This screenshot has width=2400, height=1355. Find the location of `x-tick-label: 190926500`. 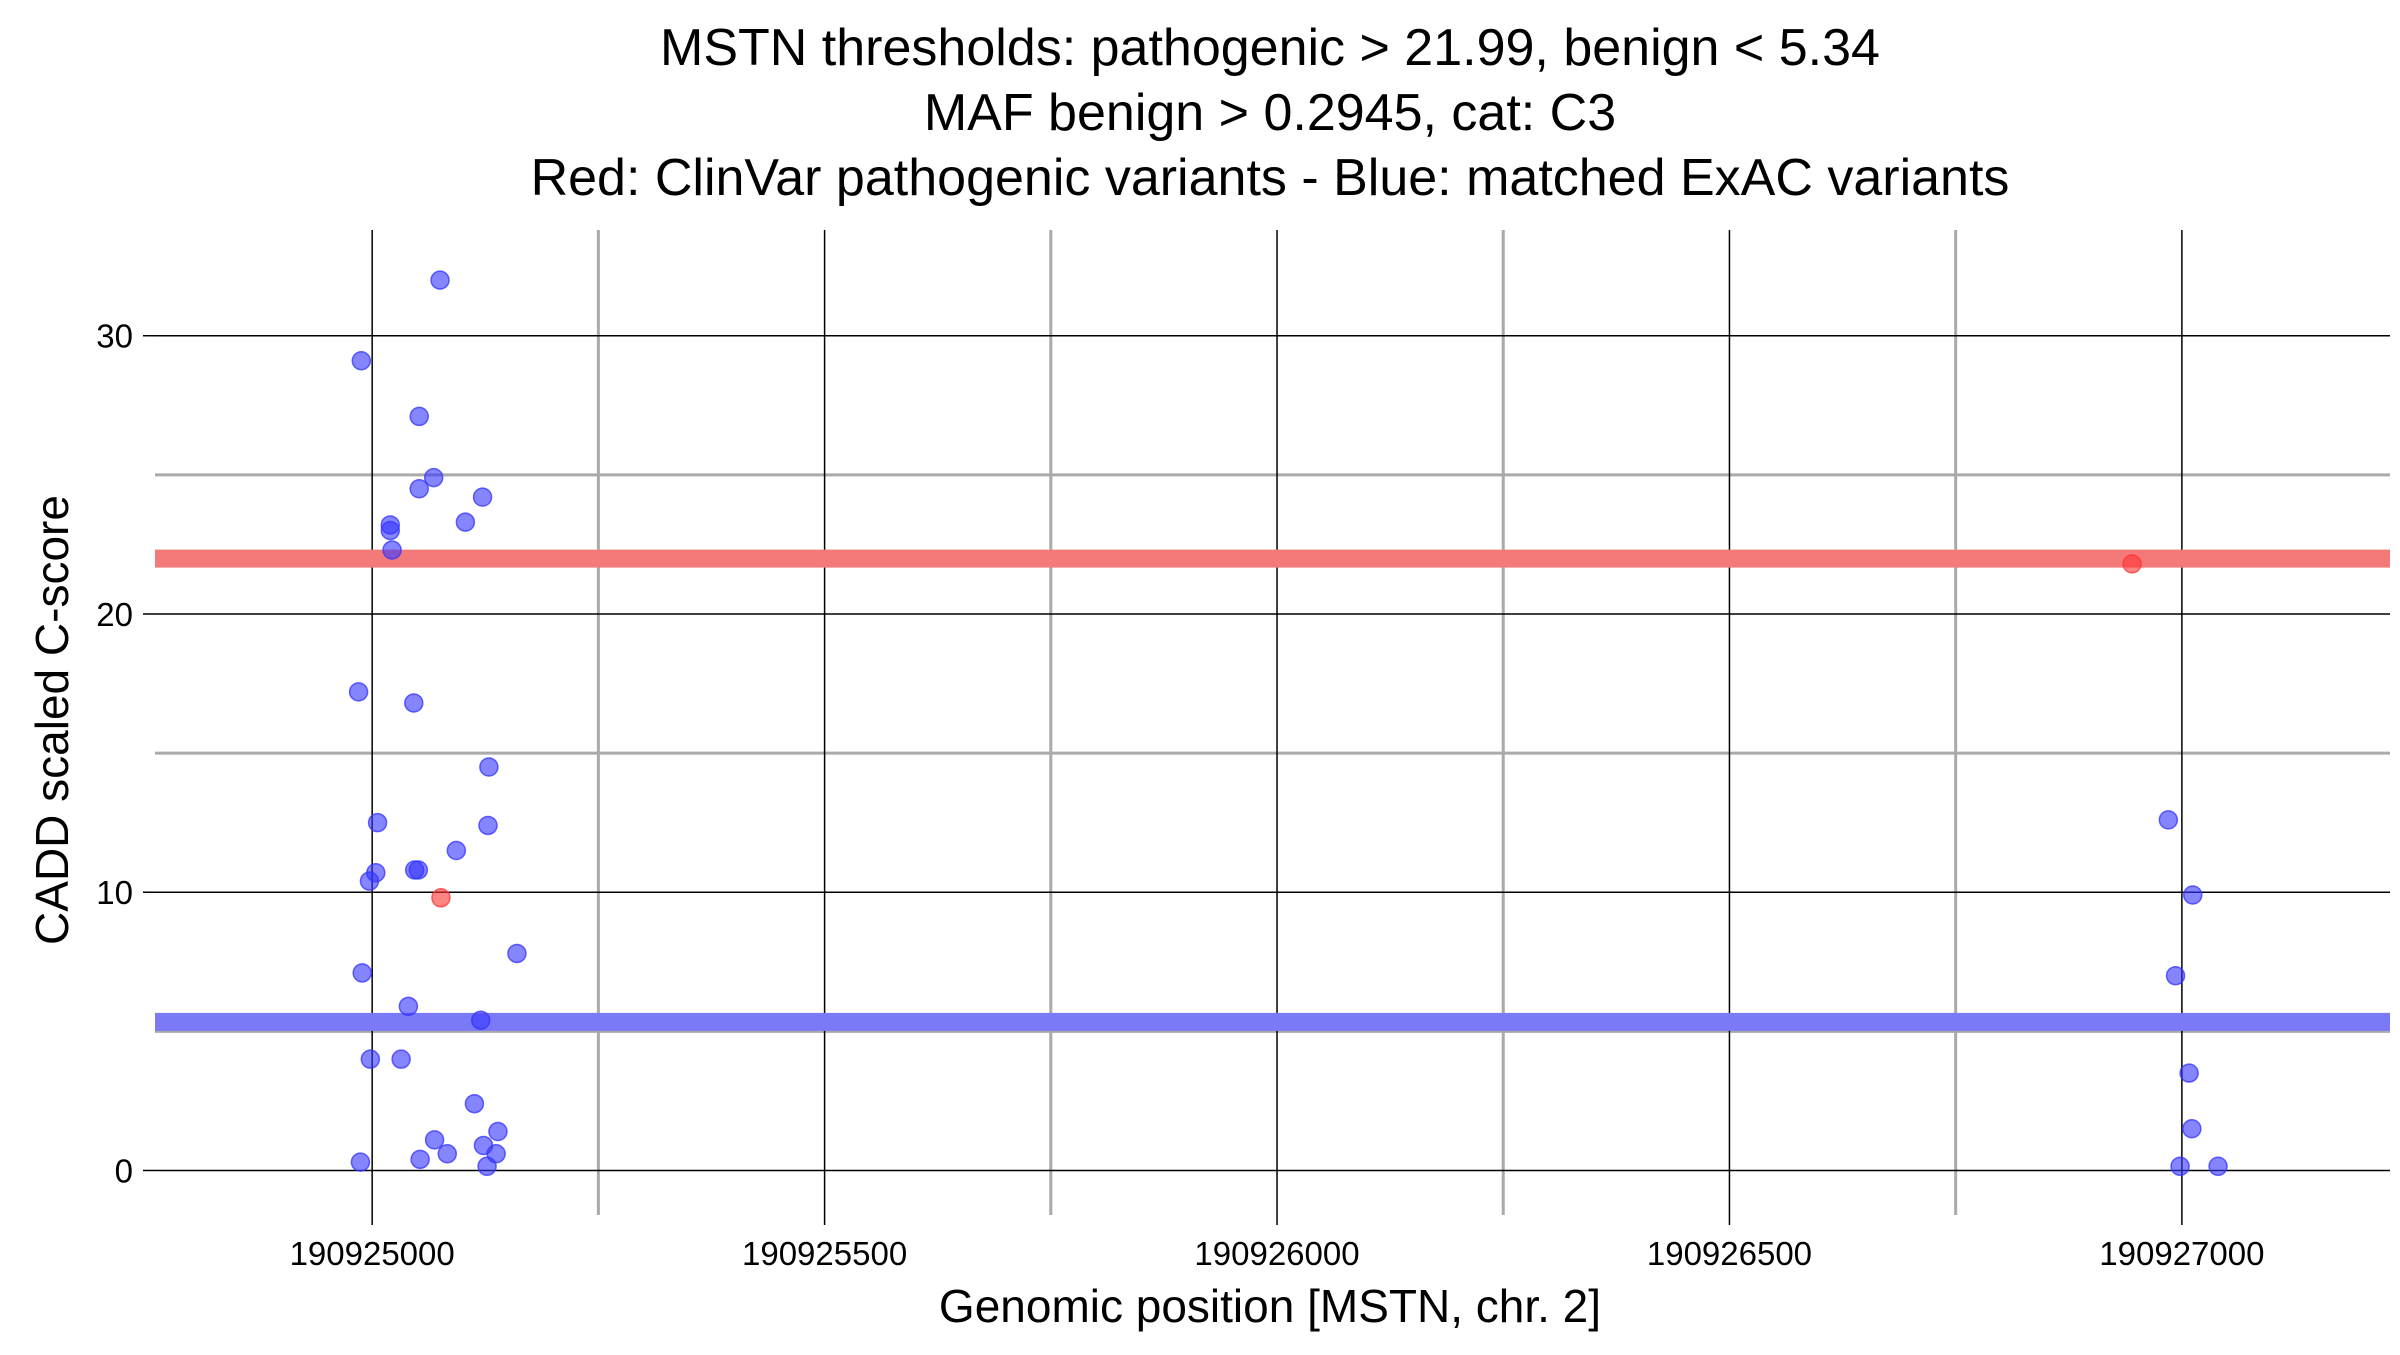

x-tick-label: 190926500 is located at coordinates (1729, 1253).